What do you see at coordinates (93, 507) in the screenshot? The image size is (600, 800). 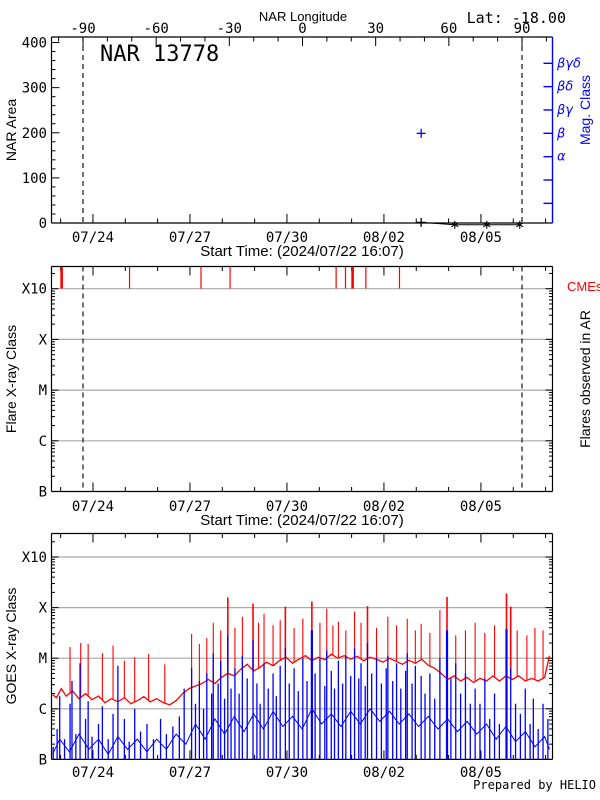 I see `mid-panel-date-label: 07/24` at bounding box center [93, 507].